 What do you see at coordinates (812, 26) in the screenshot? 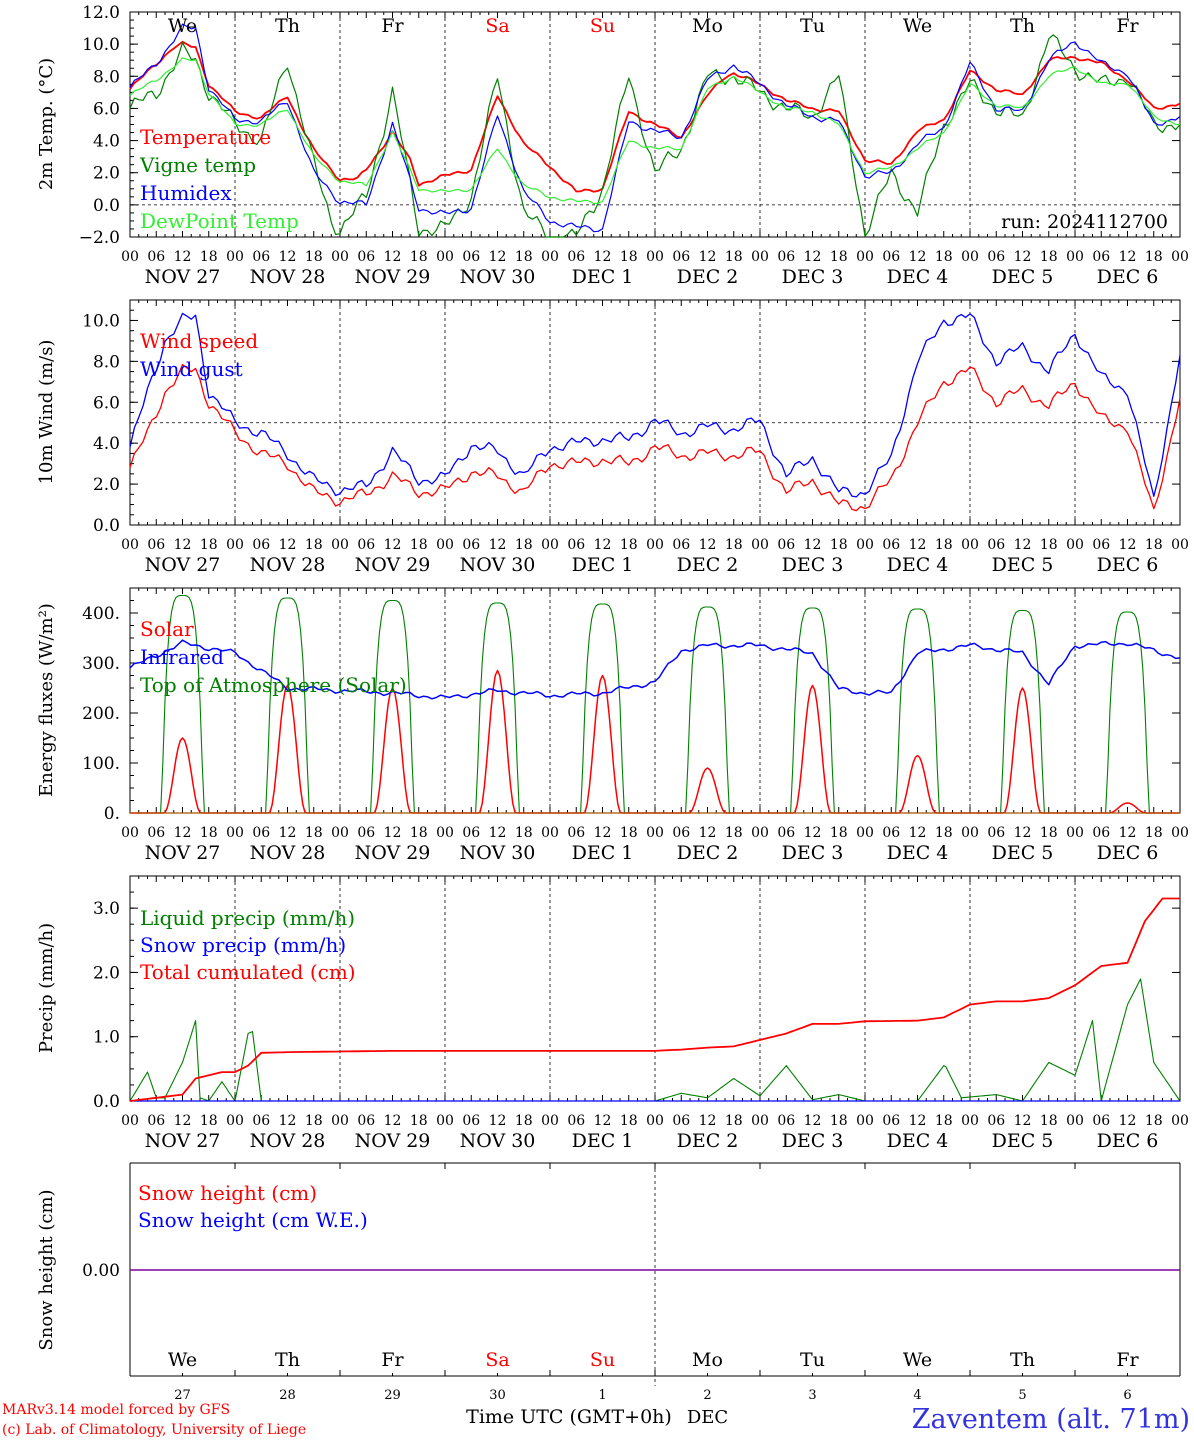
I see `weekday-label: Tu` at bounding box center [812, 26].